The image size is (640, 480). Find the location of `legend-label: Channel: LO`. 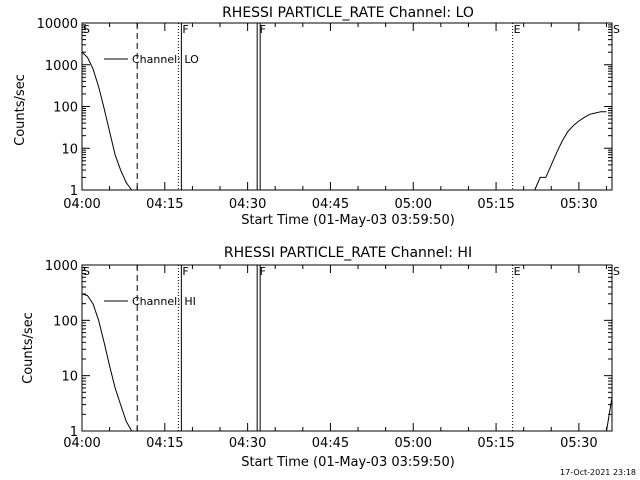

legend-label: Channel: LO is located at coordinates (165, 59).